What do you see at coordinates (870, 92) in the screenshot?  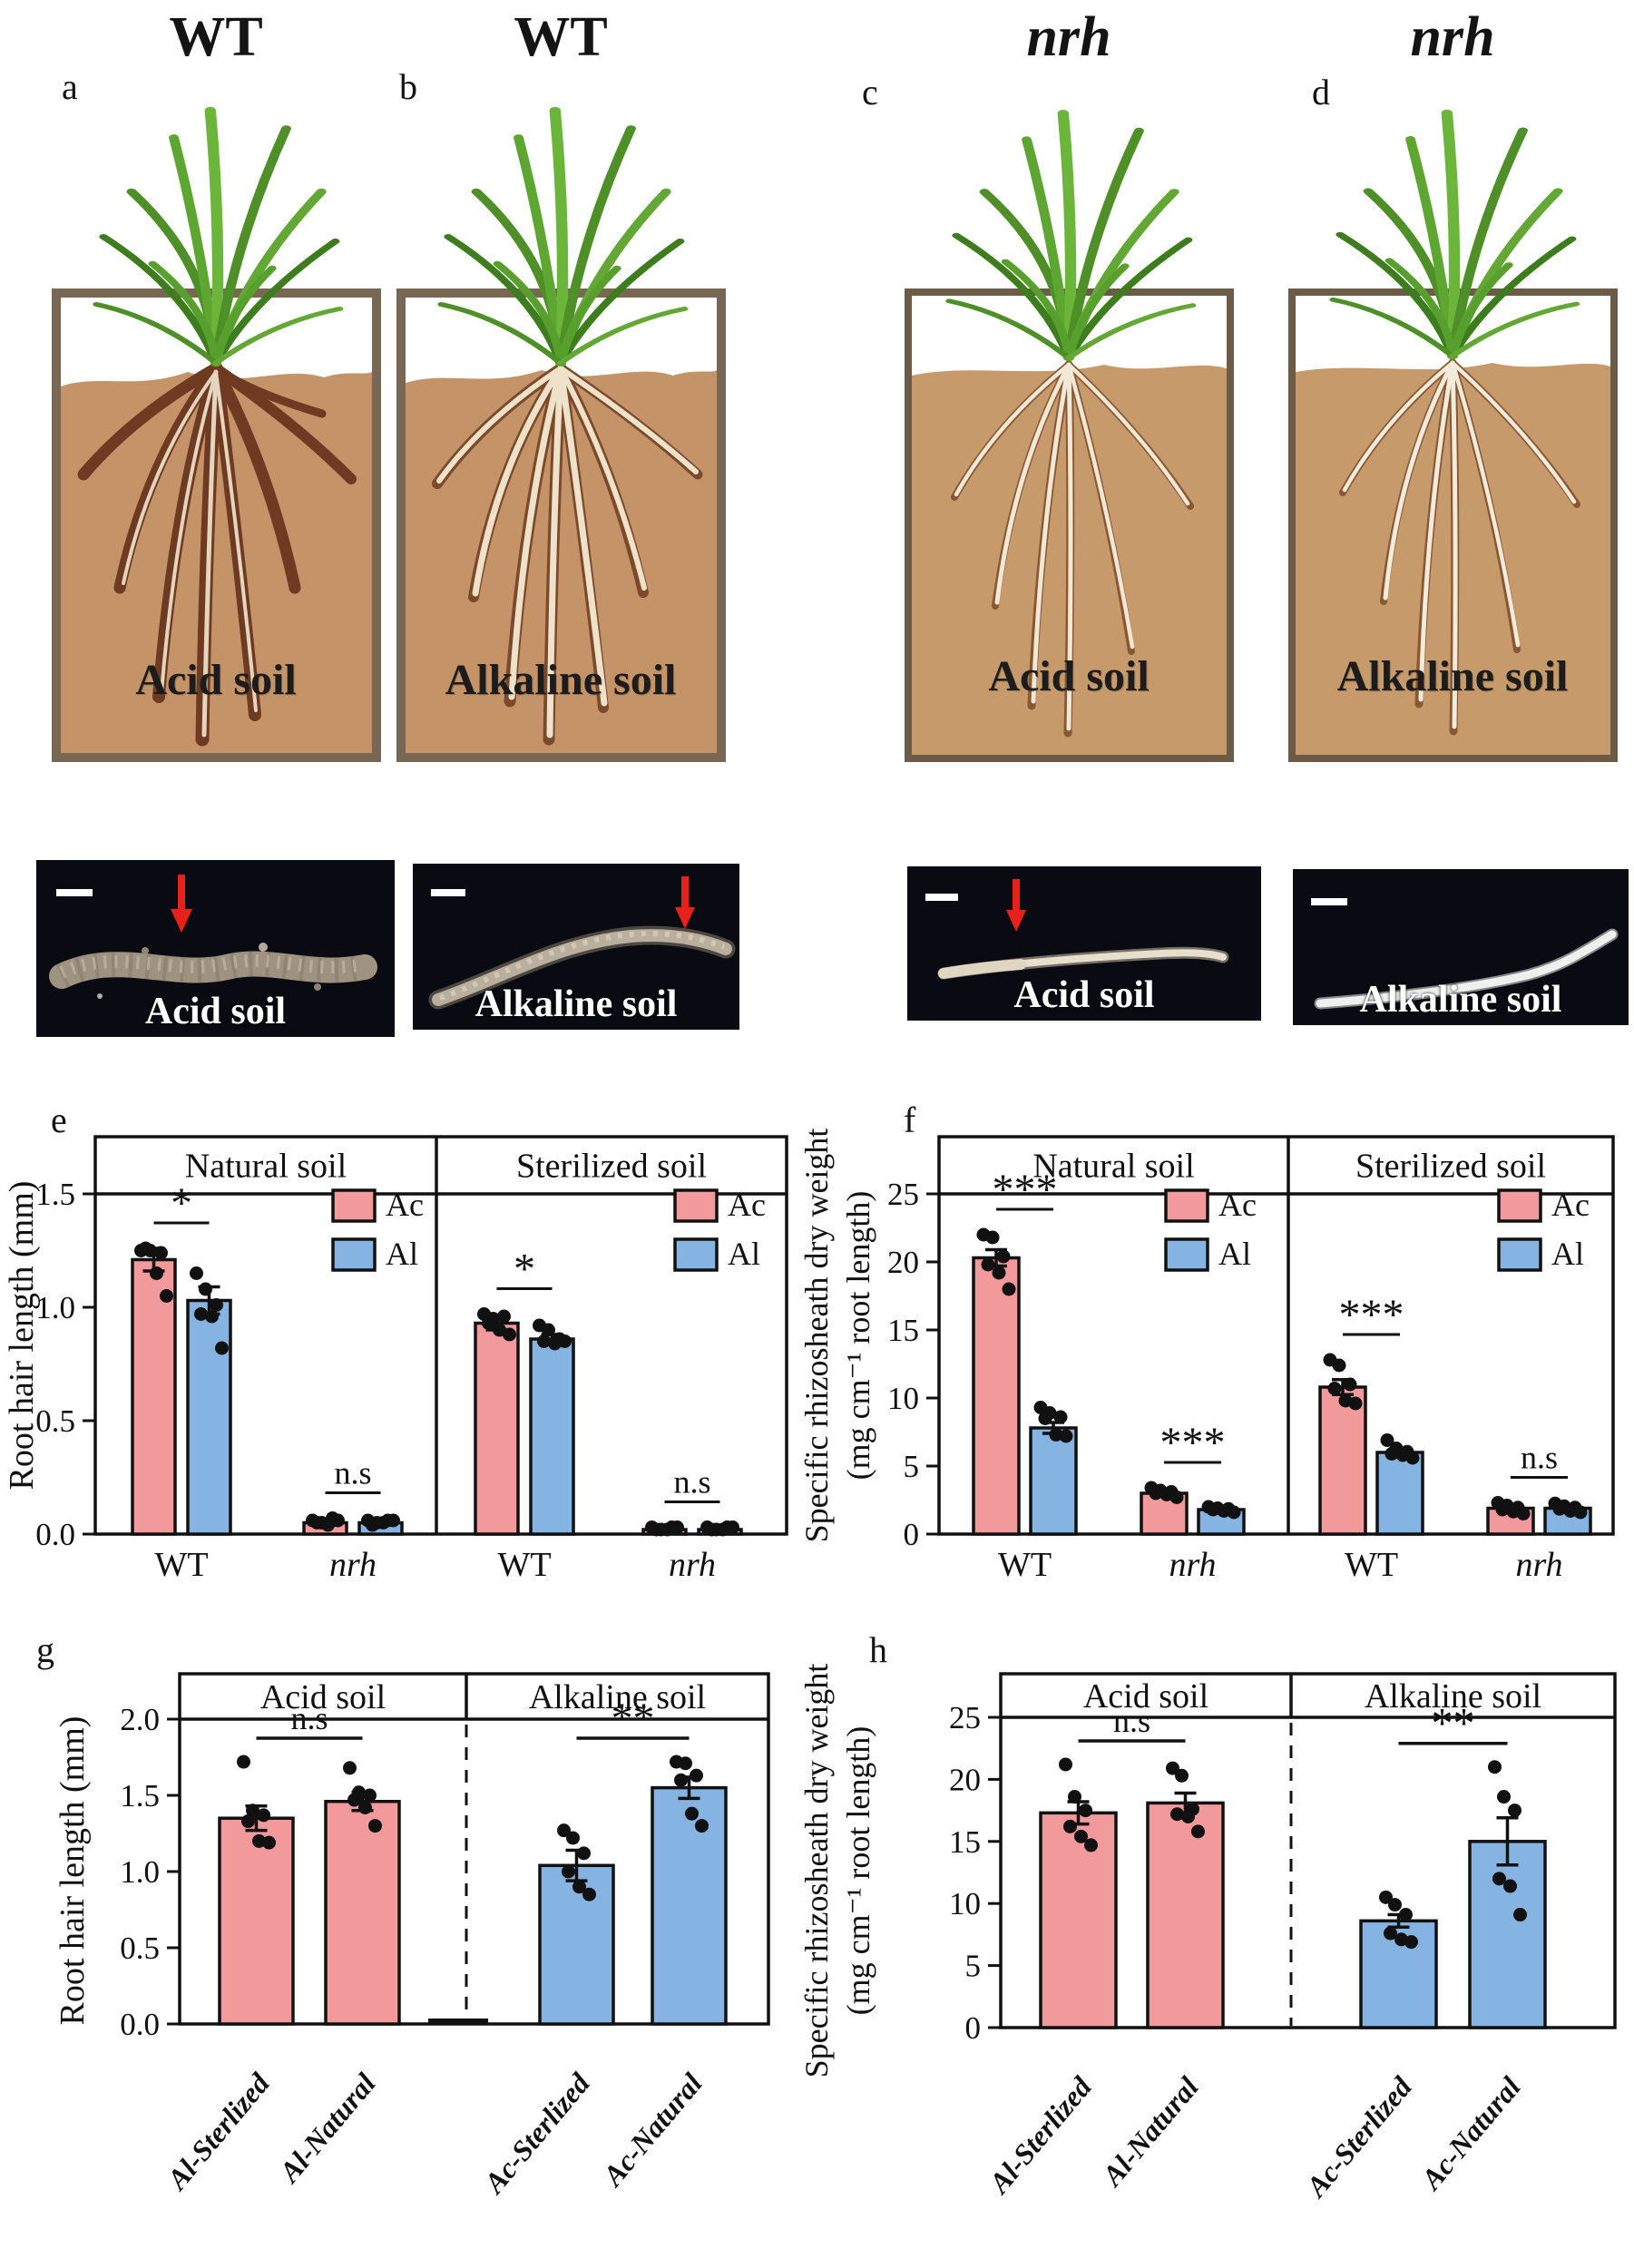 I see `panel-letter-c: c` at bounding box center [870, 92].